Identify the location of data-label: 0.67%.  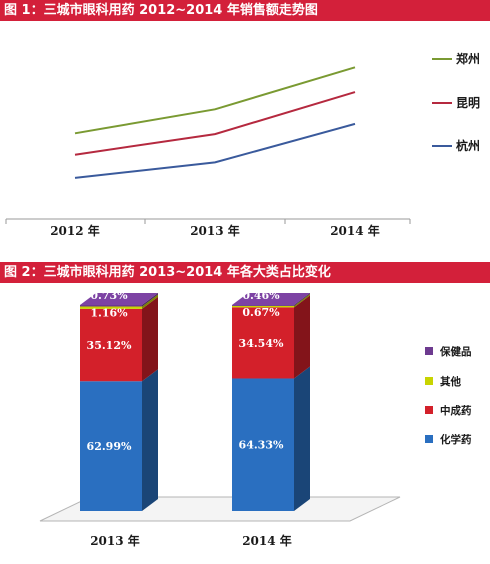
(261, 312).